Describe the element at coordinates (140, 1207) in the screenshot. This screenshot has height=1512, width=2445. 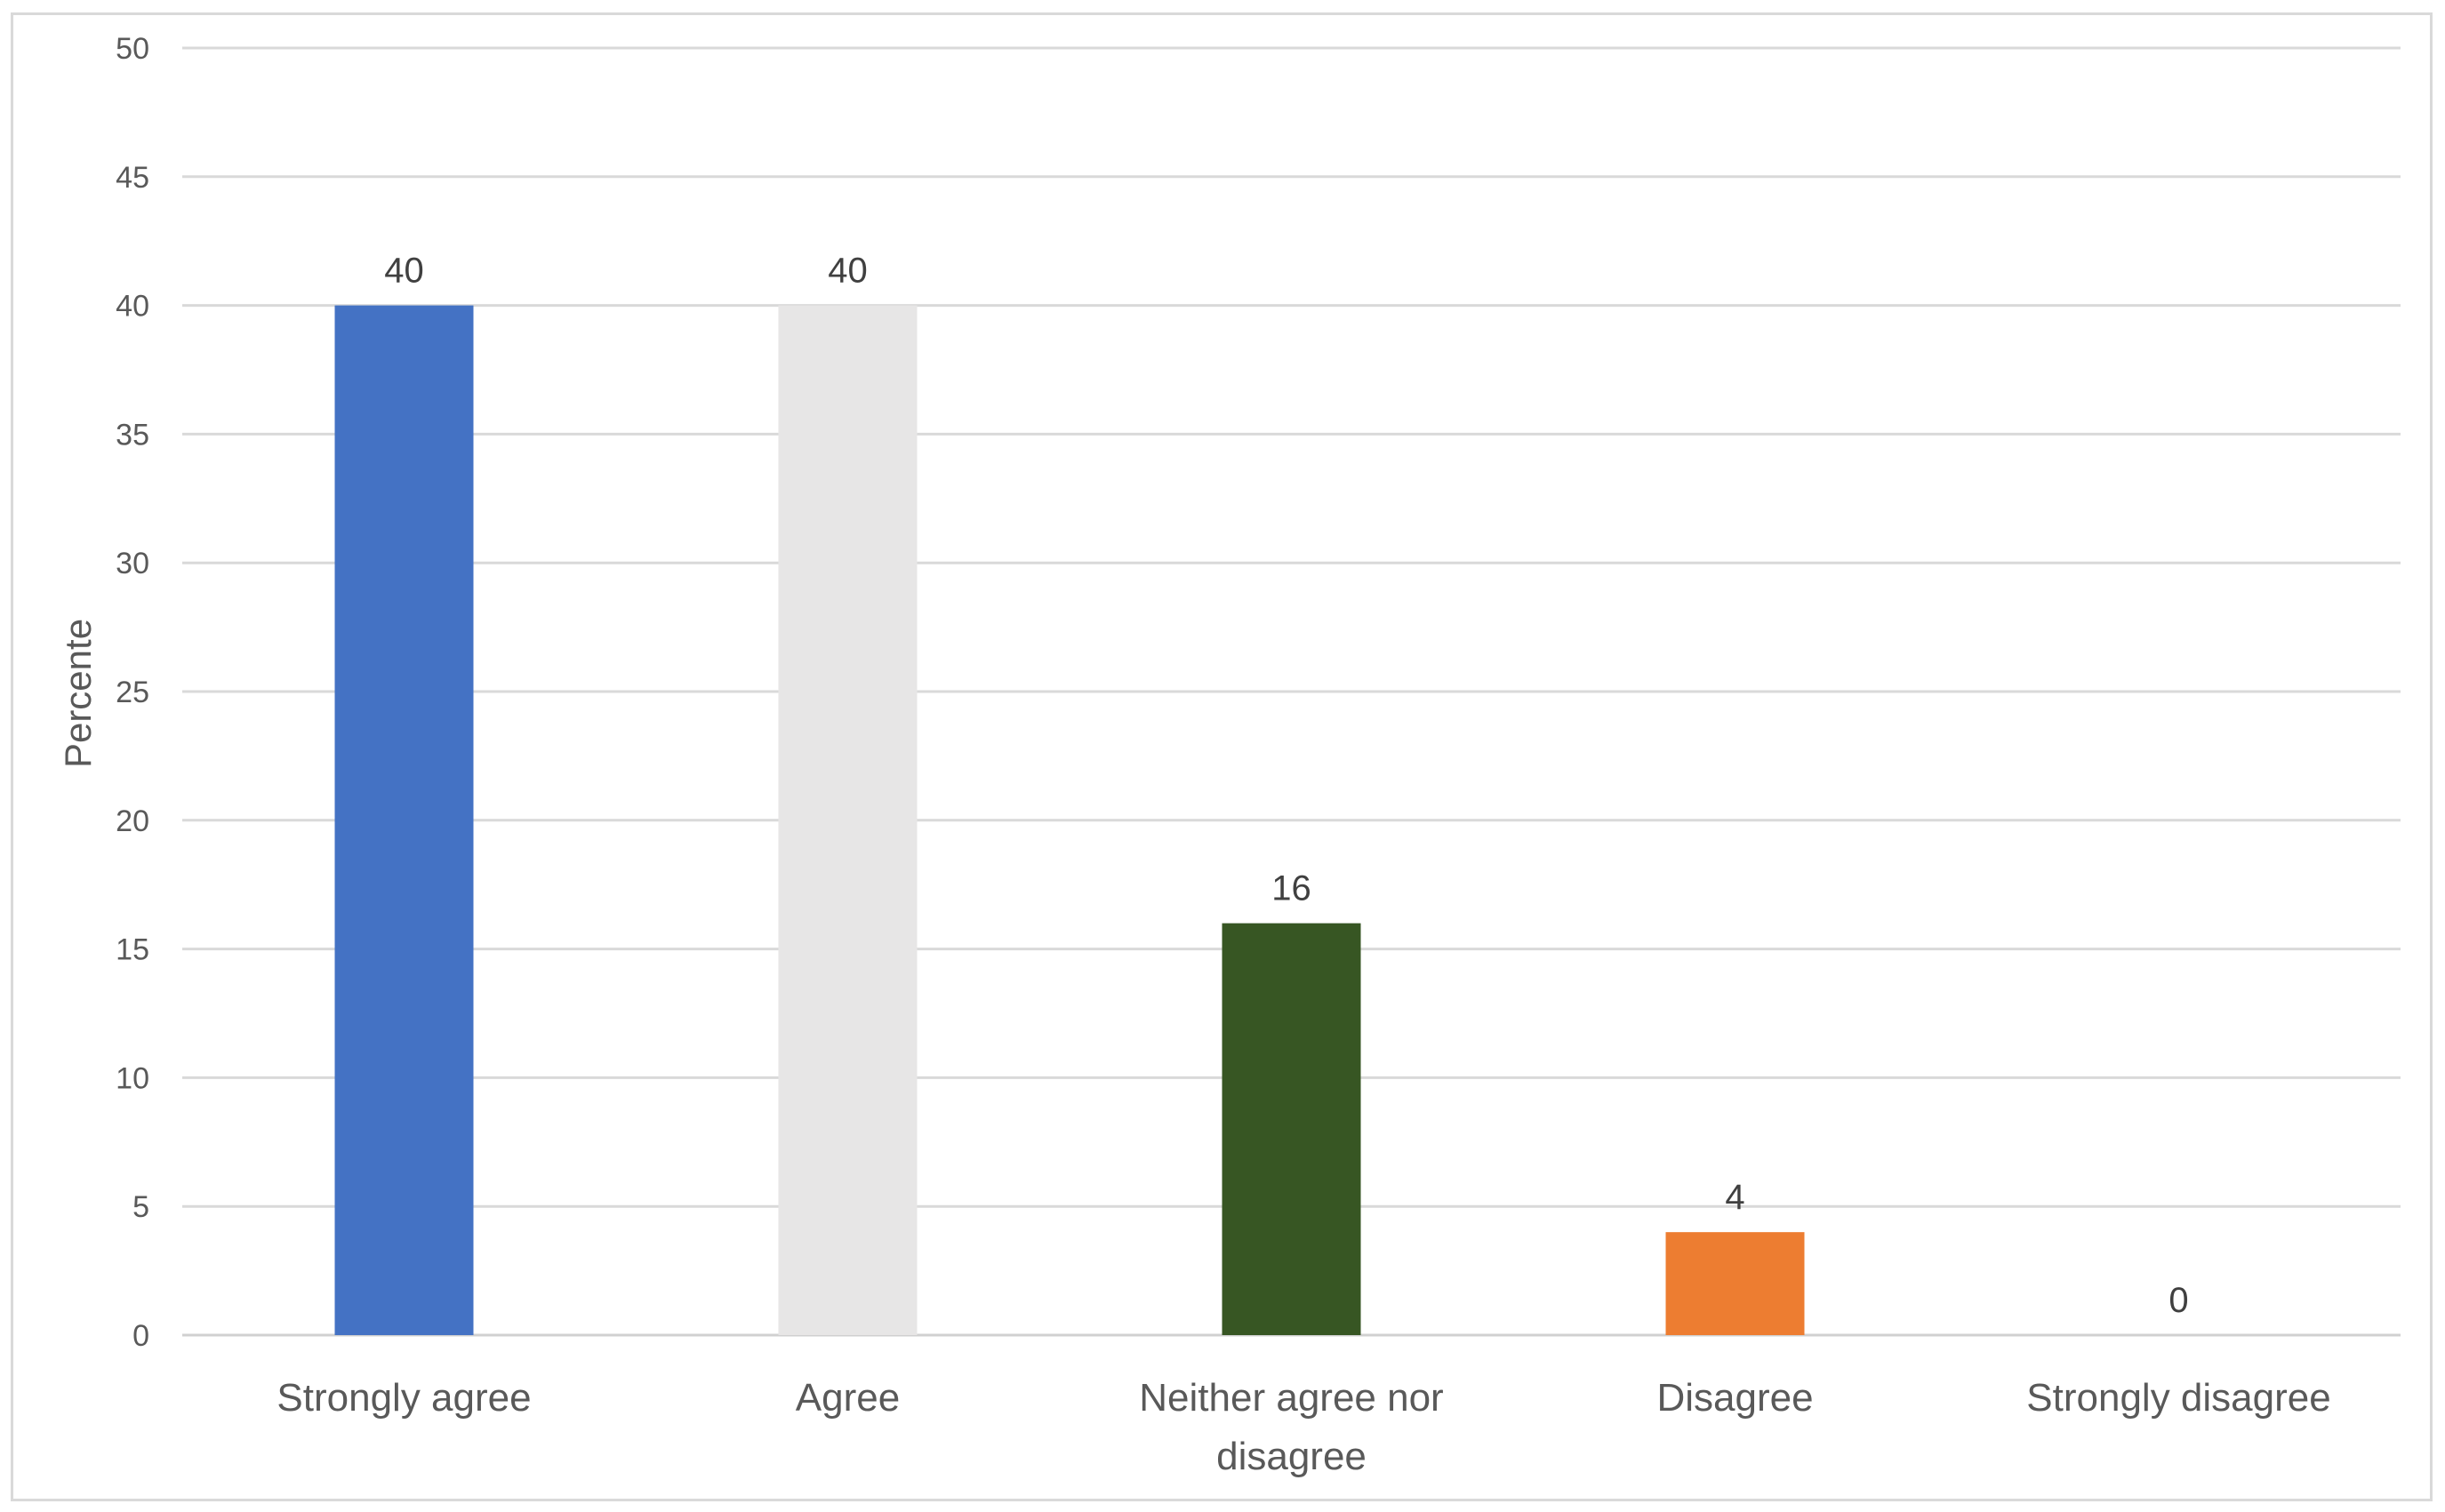
I see `y-tick-label: 5` at that location.